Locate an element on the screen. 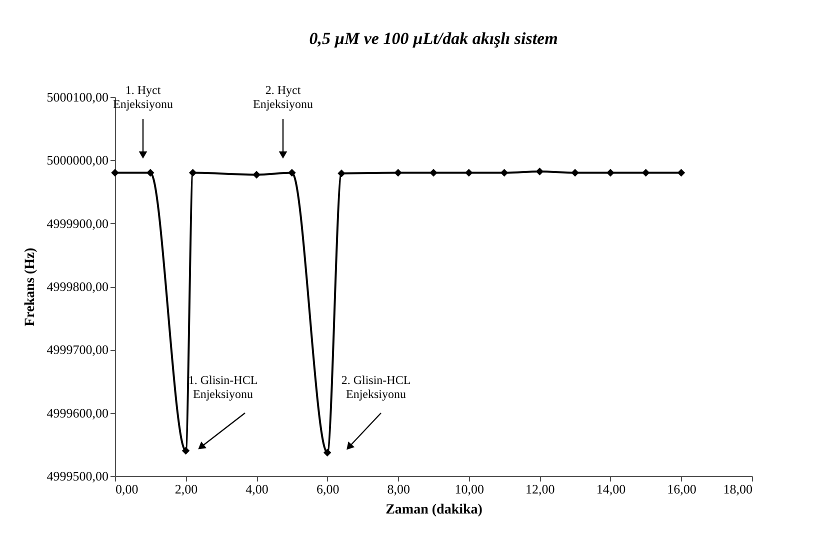 The height and width of the screenshot is (534, 816). y-tick-label: 4999700,00 is located at coordinates (77, 350).